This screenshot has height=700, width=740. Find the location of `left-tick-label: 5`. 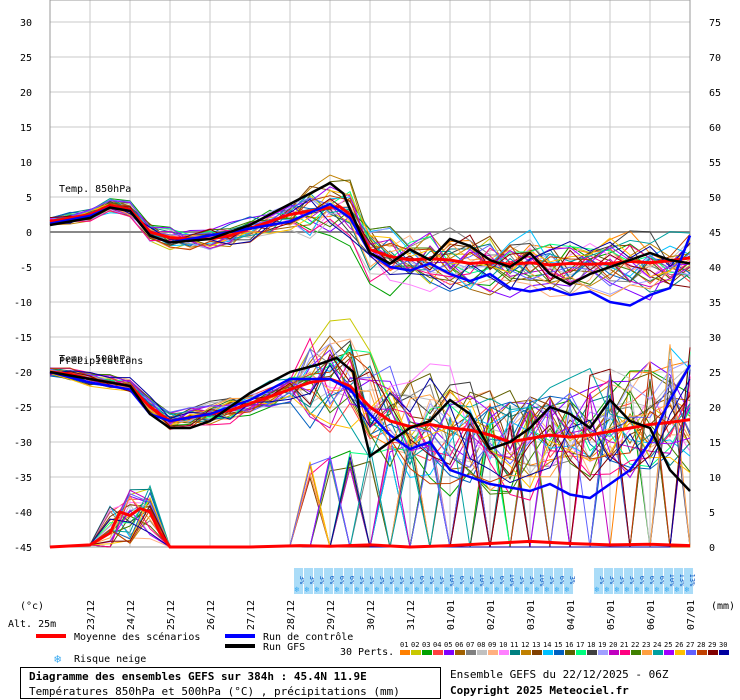

left-tick-label: 5 is located at coordinates (29, 198).